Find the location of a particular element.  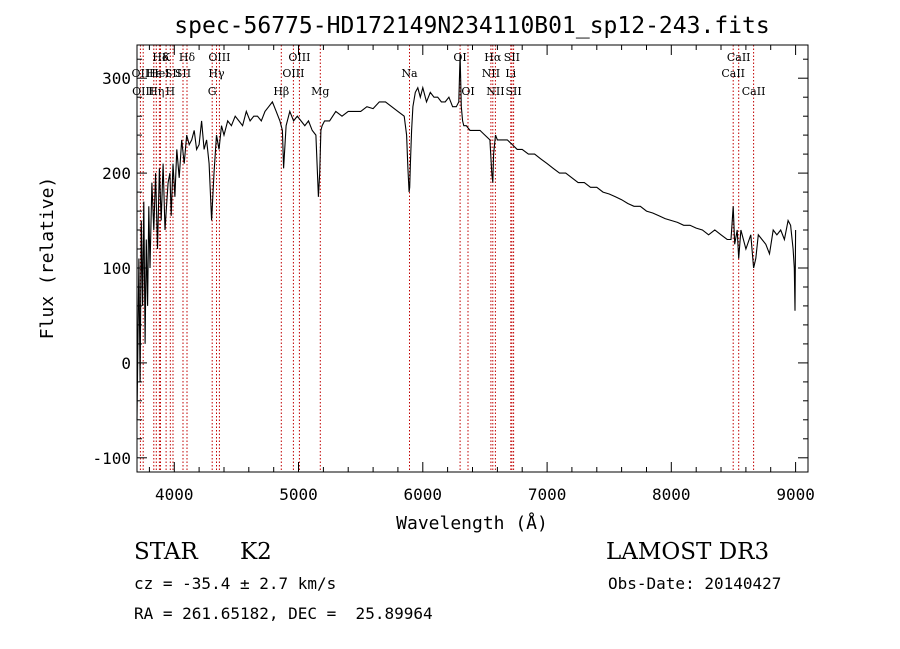

line-label: Li is located at coordinates (510, 73).